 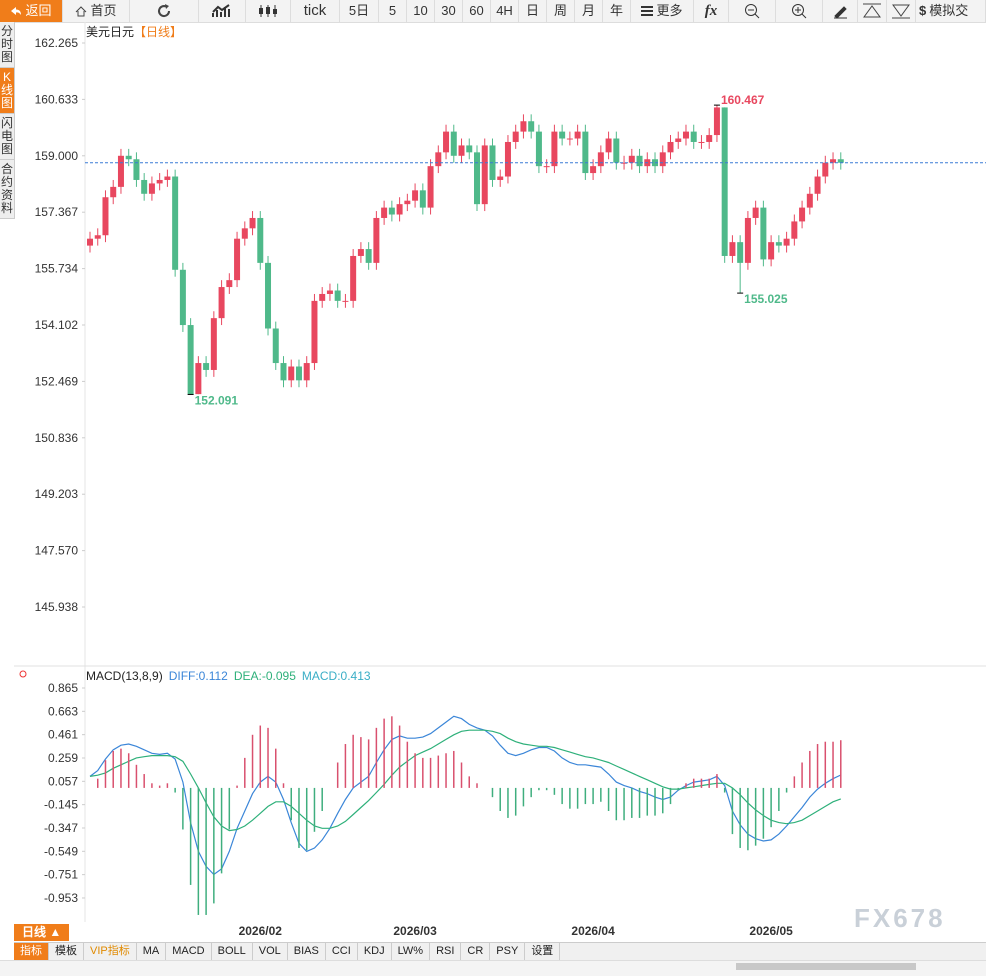 I want to click on legend-entry: DEA:-0.095, so click(x=265, y=676).